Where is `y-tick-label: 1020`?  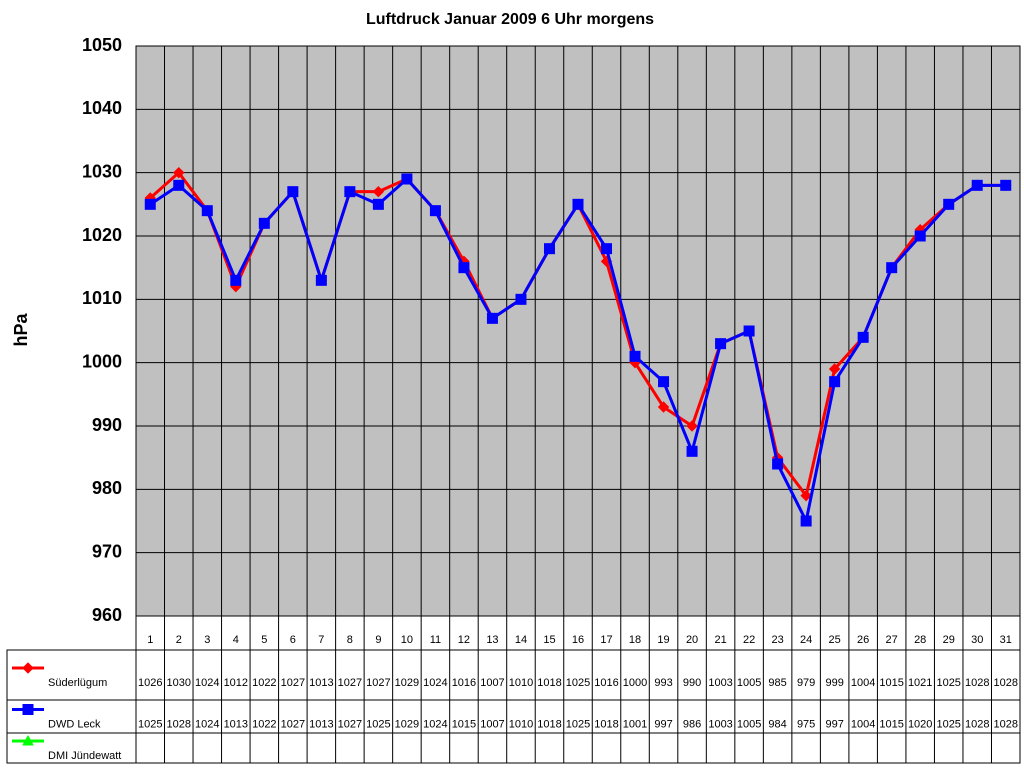
y-tick-label: 1020 is located at coordinates (102, 235).